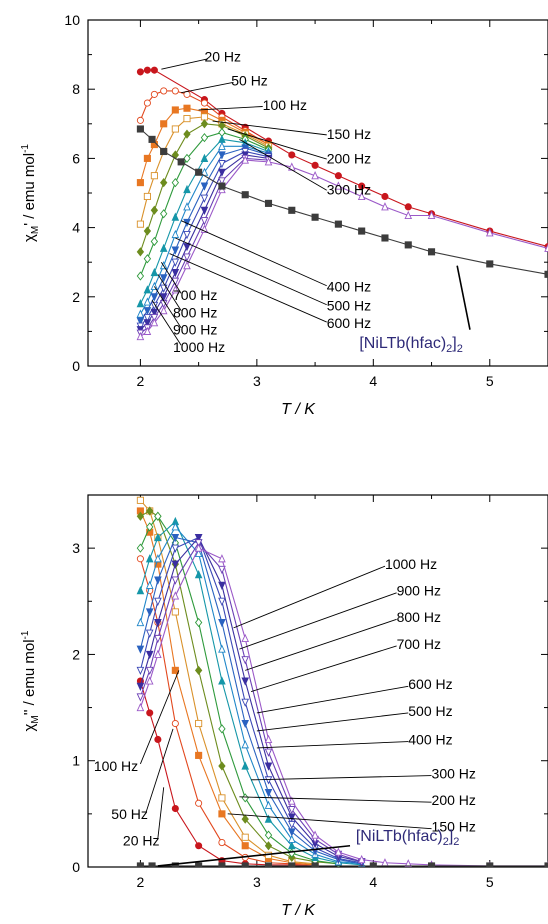 Image resolution: width=548 pixels, height=924 pixels. Describe the element at coordinates (490, 882) in the screenshot. I see `x-tick-label: 5` at that location.